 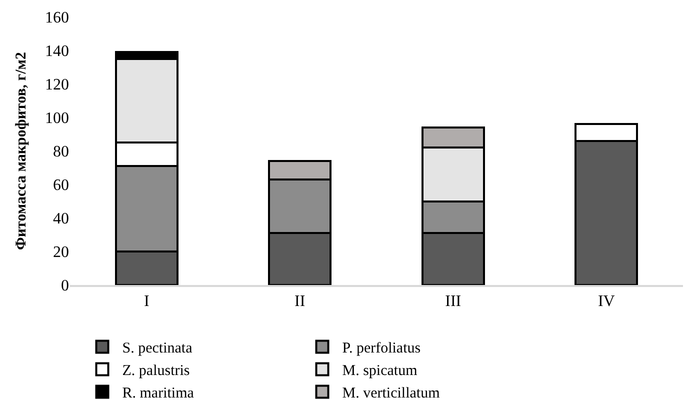 What do you see at coordinates (61, 152) in the screenshot?
I see `y-tick-label: 80` at bounding box center [61, 152].